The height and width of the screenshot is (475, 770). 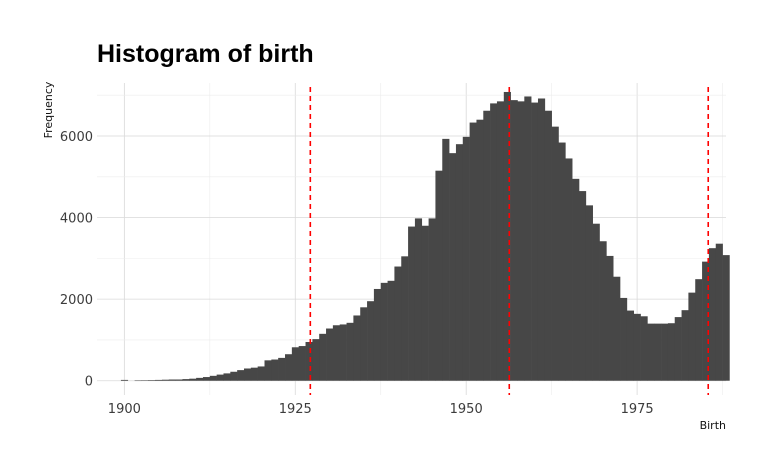 What do you see at coordinates (124, 409) in the screenshot?
I see `x-tick-label: 1900` at bounding box center [124, 409].